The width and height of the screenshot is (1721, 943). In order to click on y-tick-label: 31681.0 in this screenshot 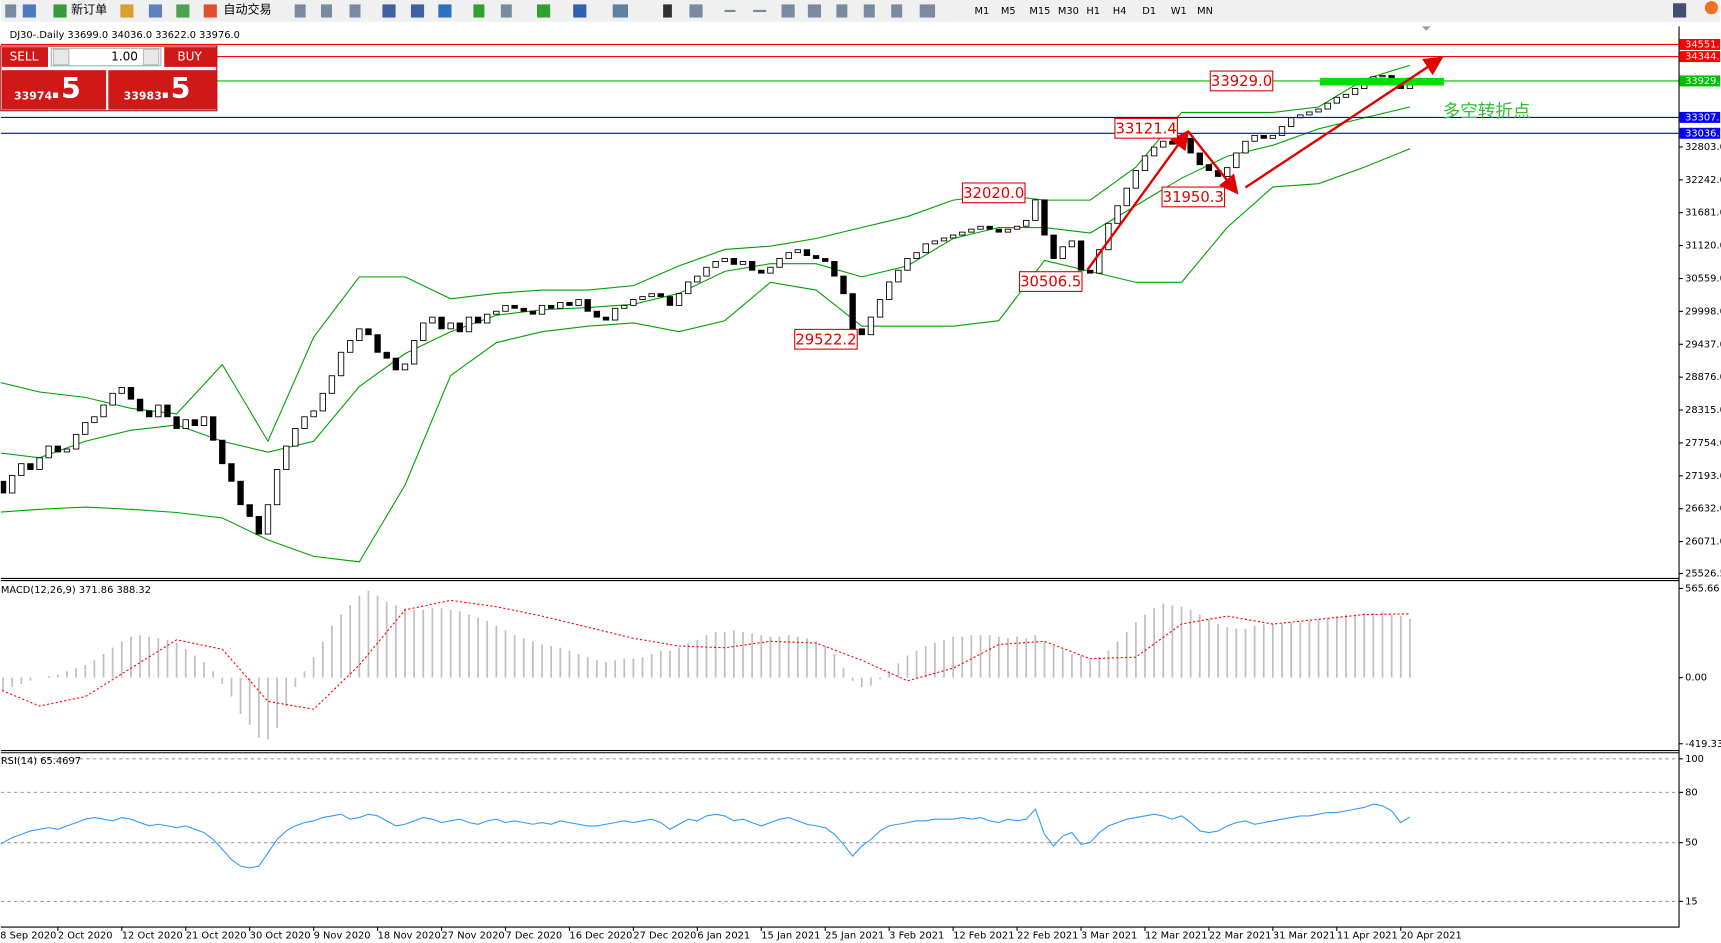, I will do `click(1703, 213)`.